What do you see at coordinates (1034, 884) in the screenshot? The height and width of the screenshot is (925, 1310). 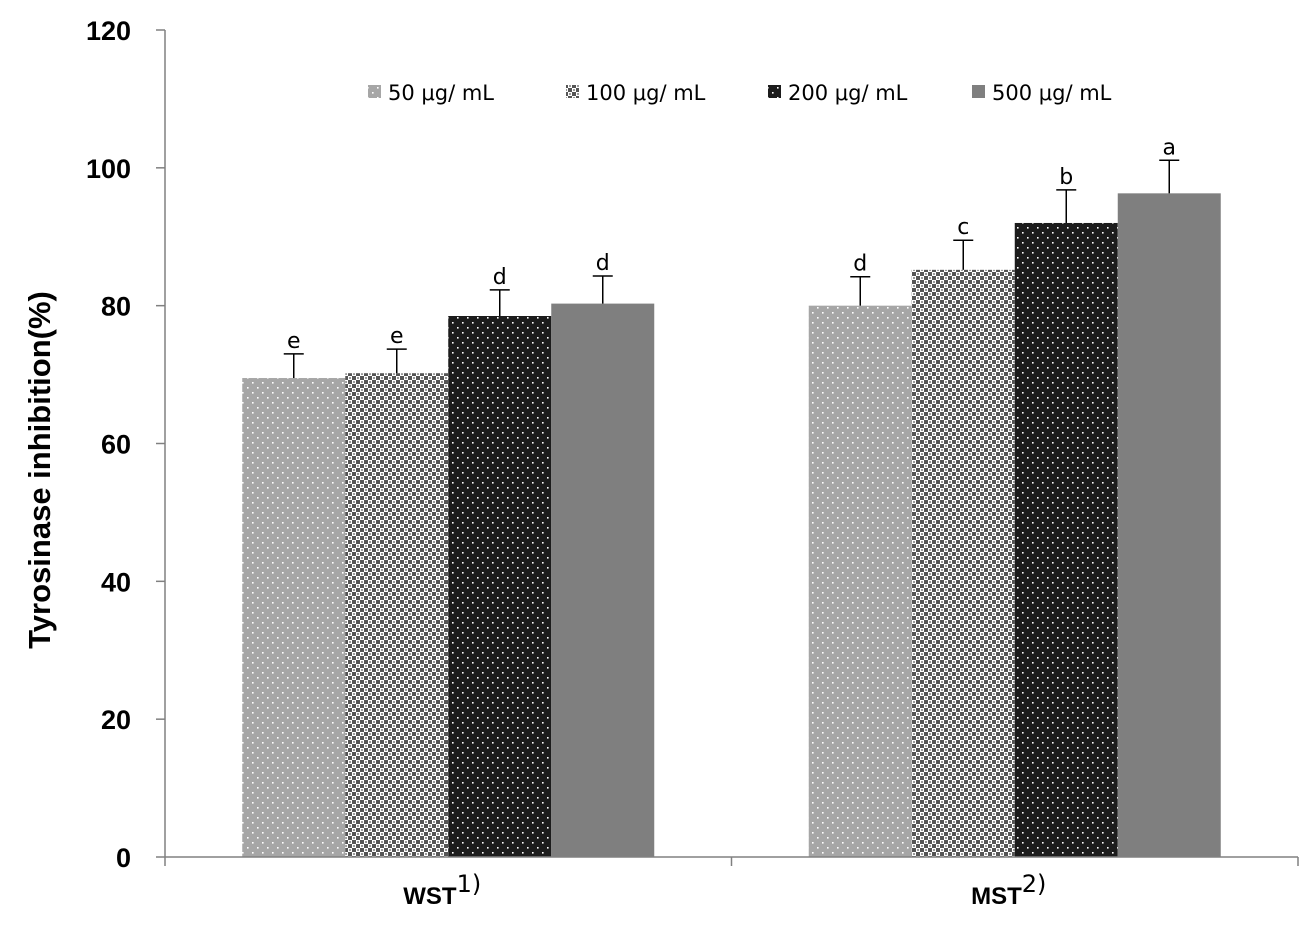 I see `x-tick-superscript: 2)` at bounding box center [1034, 884].